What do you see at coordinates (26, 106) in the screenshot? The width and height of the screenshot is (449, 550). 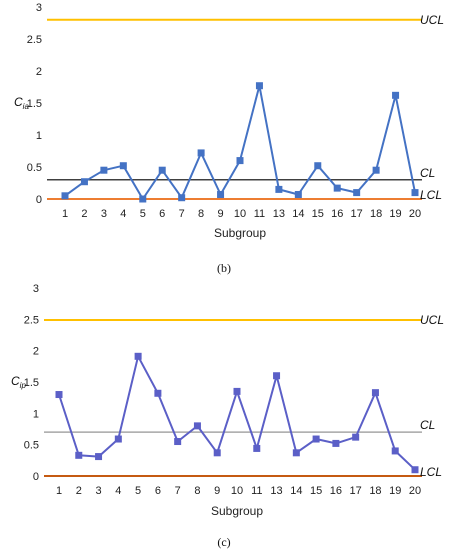 I see `y-axis-label-subscript: ia` at bounding box center [26, 106].